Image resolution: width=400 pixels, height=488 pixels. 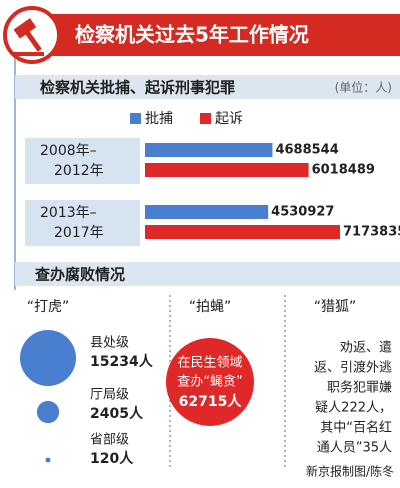 I want to click on value-label: 4688544, so click(x=306, y=150).